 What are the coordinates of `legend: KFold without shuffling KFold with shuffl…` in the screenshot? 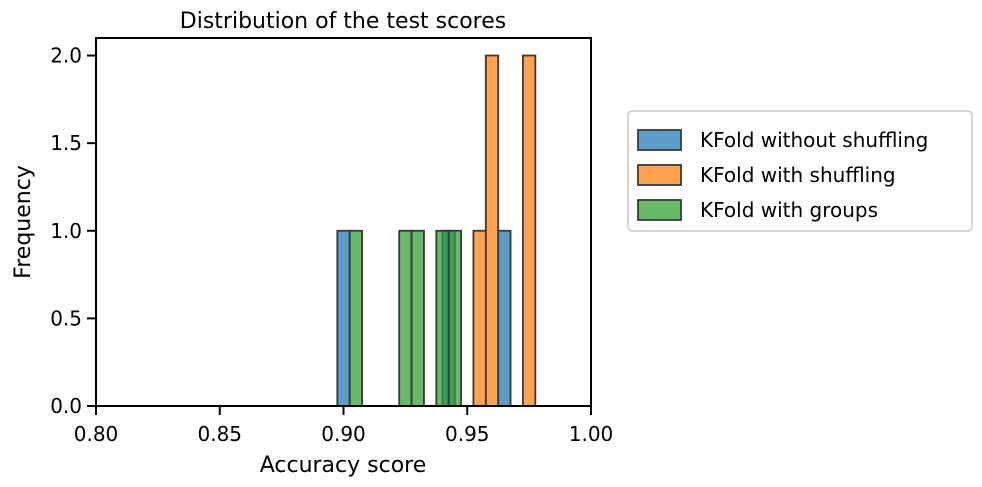 It's located at (800, 171).